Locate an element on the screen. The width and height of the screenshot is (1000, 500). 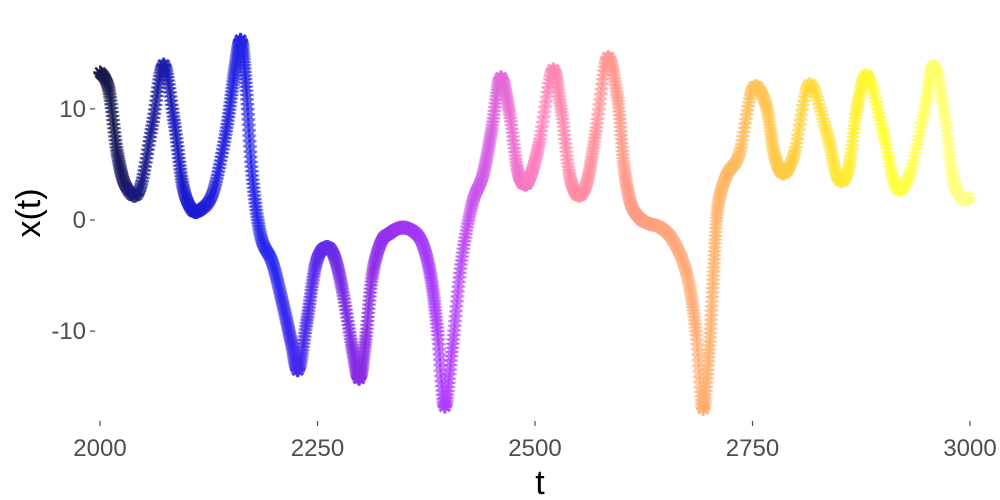
x-axis-ticks: 2000 2250 2500 2750 3000 is located at coordinates (535, 441).